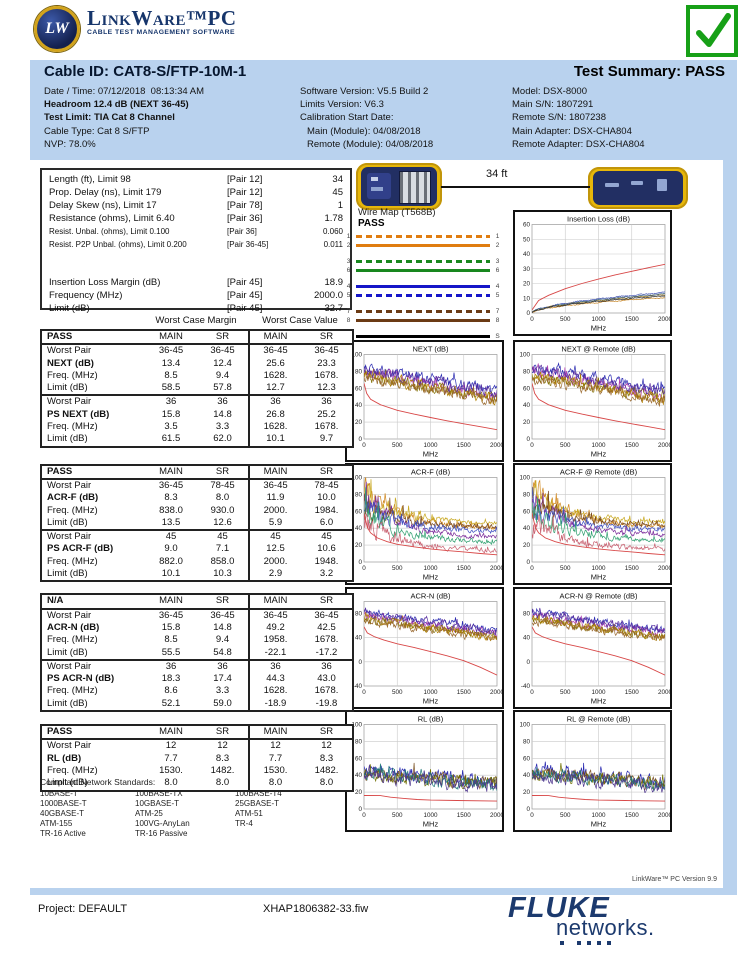 Image resolution: width=750 pixels, height=965 pixels. I want to click on main-tester-screen, so click(415, 187).